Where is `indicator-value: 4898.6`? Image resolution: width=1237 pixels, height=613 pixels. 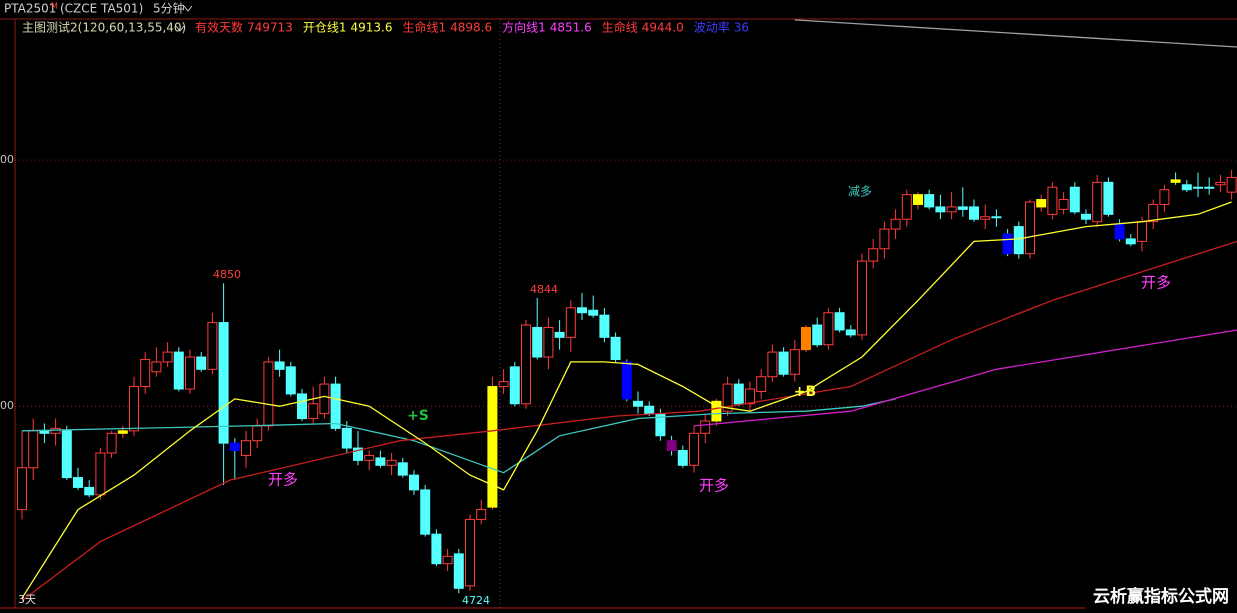
indicator-value: 4898.6 is located at coordinates (471, 28).